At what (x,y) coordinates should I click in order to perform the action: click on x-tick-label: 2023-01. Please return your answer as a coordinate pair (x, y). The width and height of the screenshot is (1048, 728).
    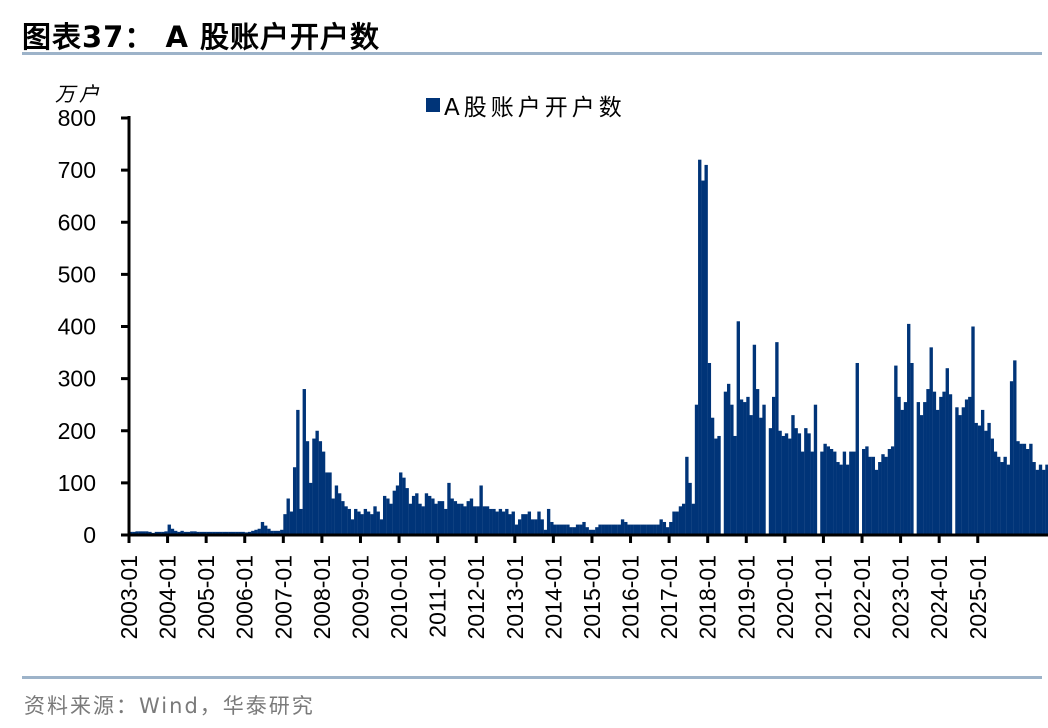
    Looking at the image, I should click on (901, 597).